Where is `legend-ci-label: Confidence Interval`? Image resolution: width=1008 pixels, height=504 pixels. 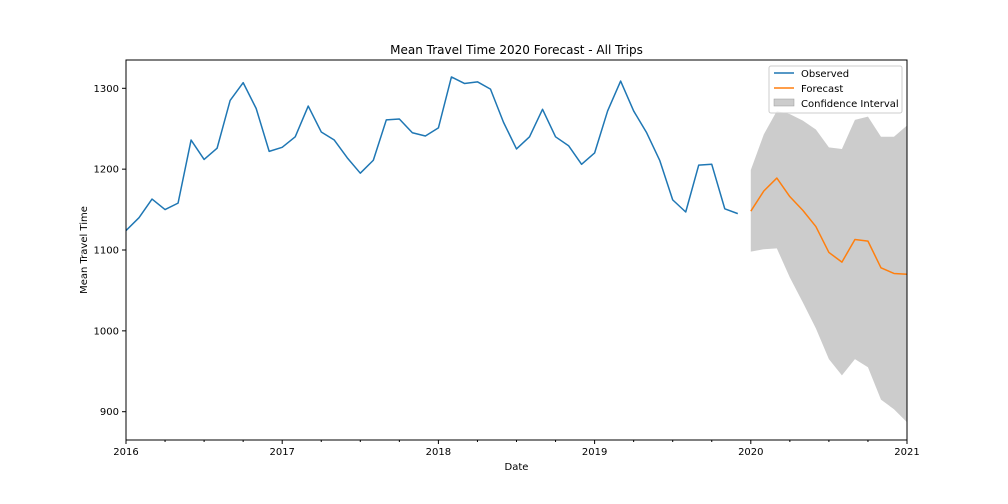
legend-ci-label: Confidence Interval is located at coordinates (850, 104).